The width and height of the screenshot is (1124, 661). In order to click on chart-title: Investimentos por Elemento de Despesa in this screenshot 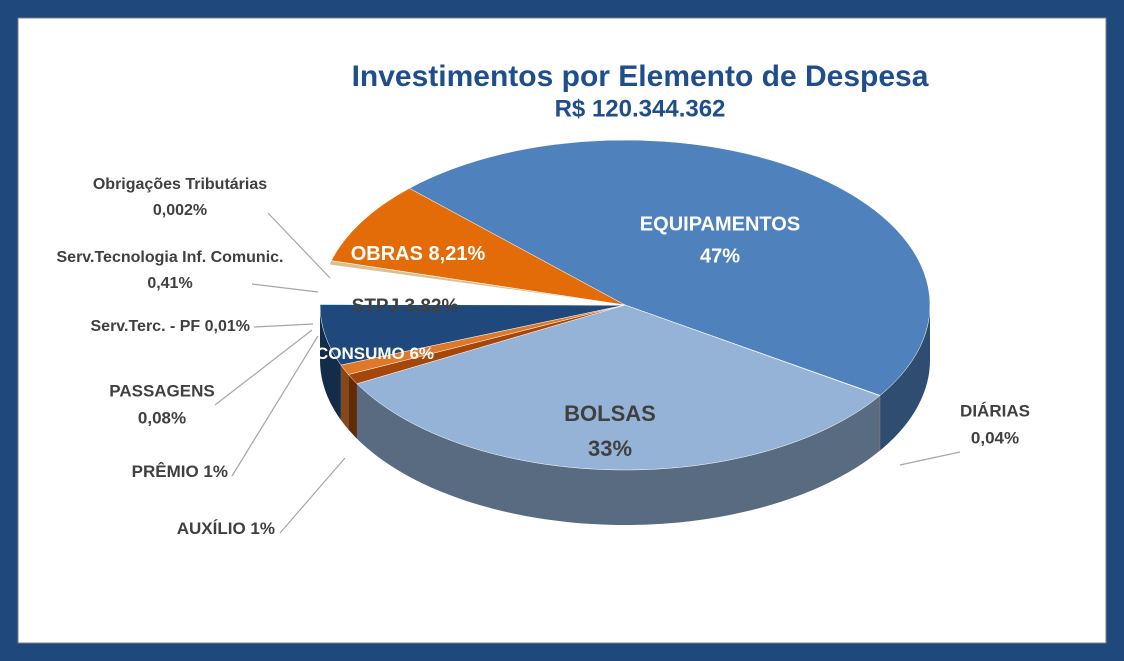, I will do `click(640, 76)`.